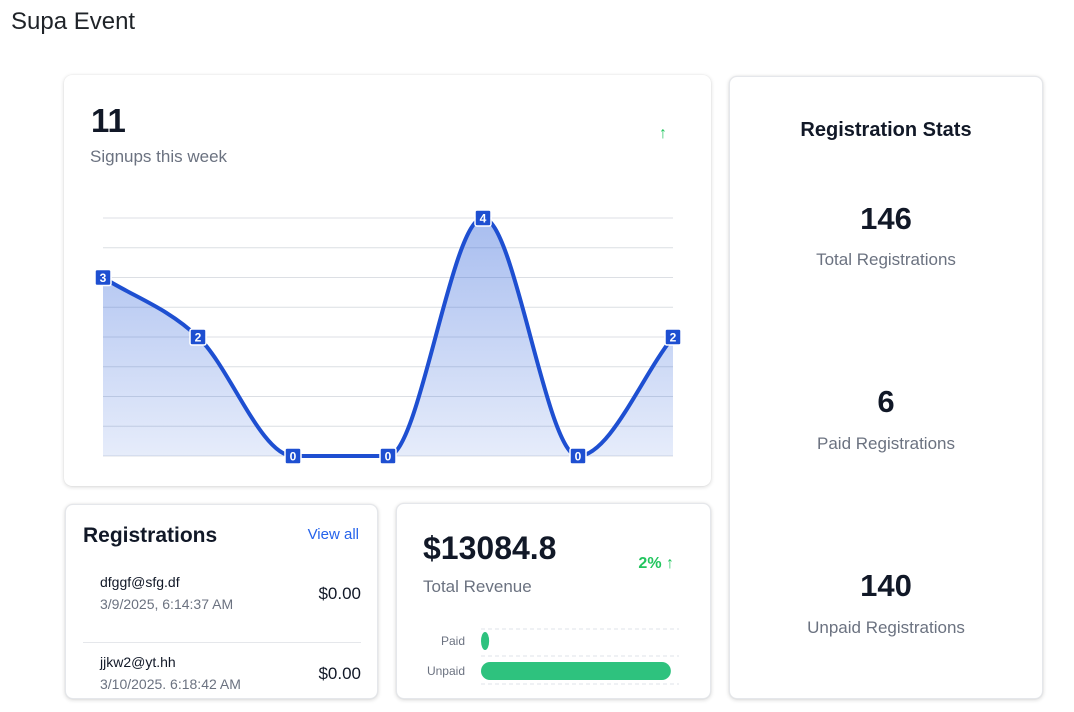 This screenshot has width=1074, height=712. What do you see at coordinates (490, 548) in the screenshot?
I see `revenue-value: $13084.8` at bounding box center [490, 548].